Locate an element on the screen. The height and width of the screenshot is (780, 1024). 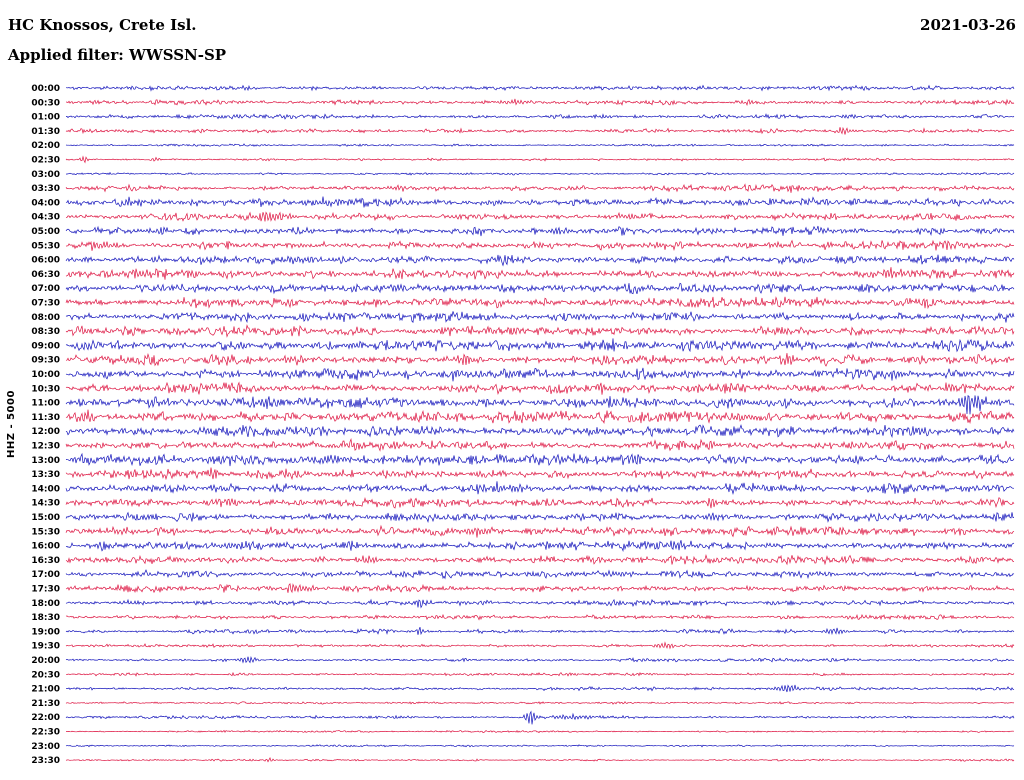
trace-time-label: 12:30 is located at coordinates (45, 447).